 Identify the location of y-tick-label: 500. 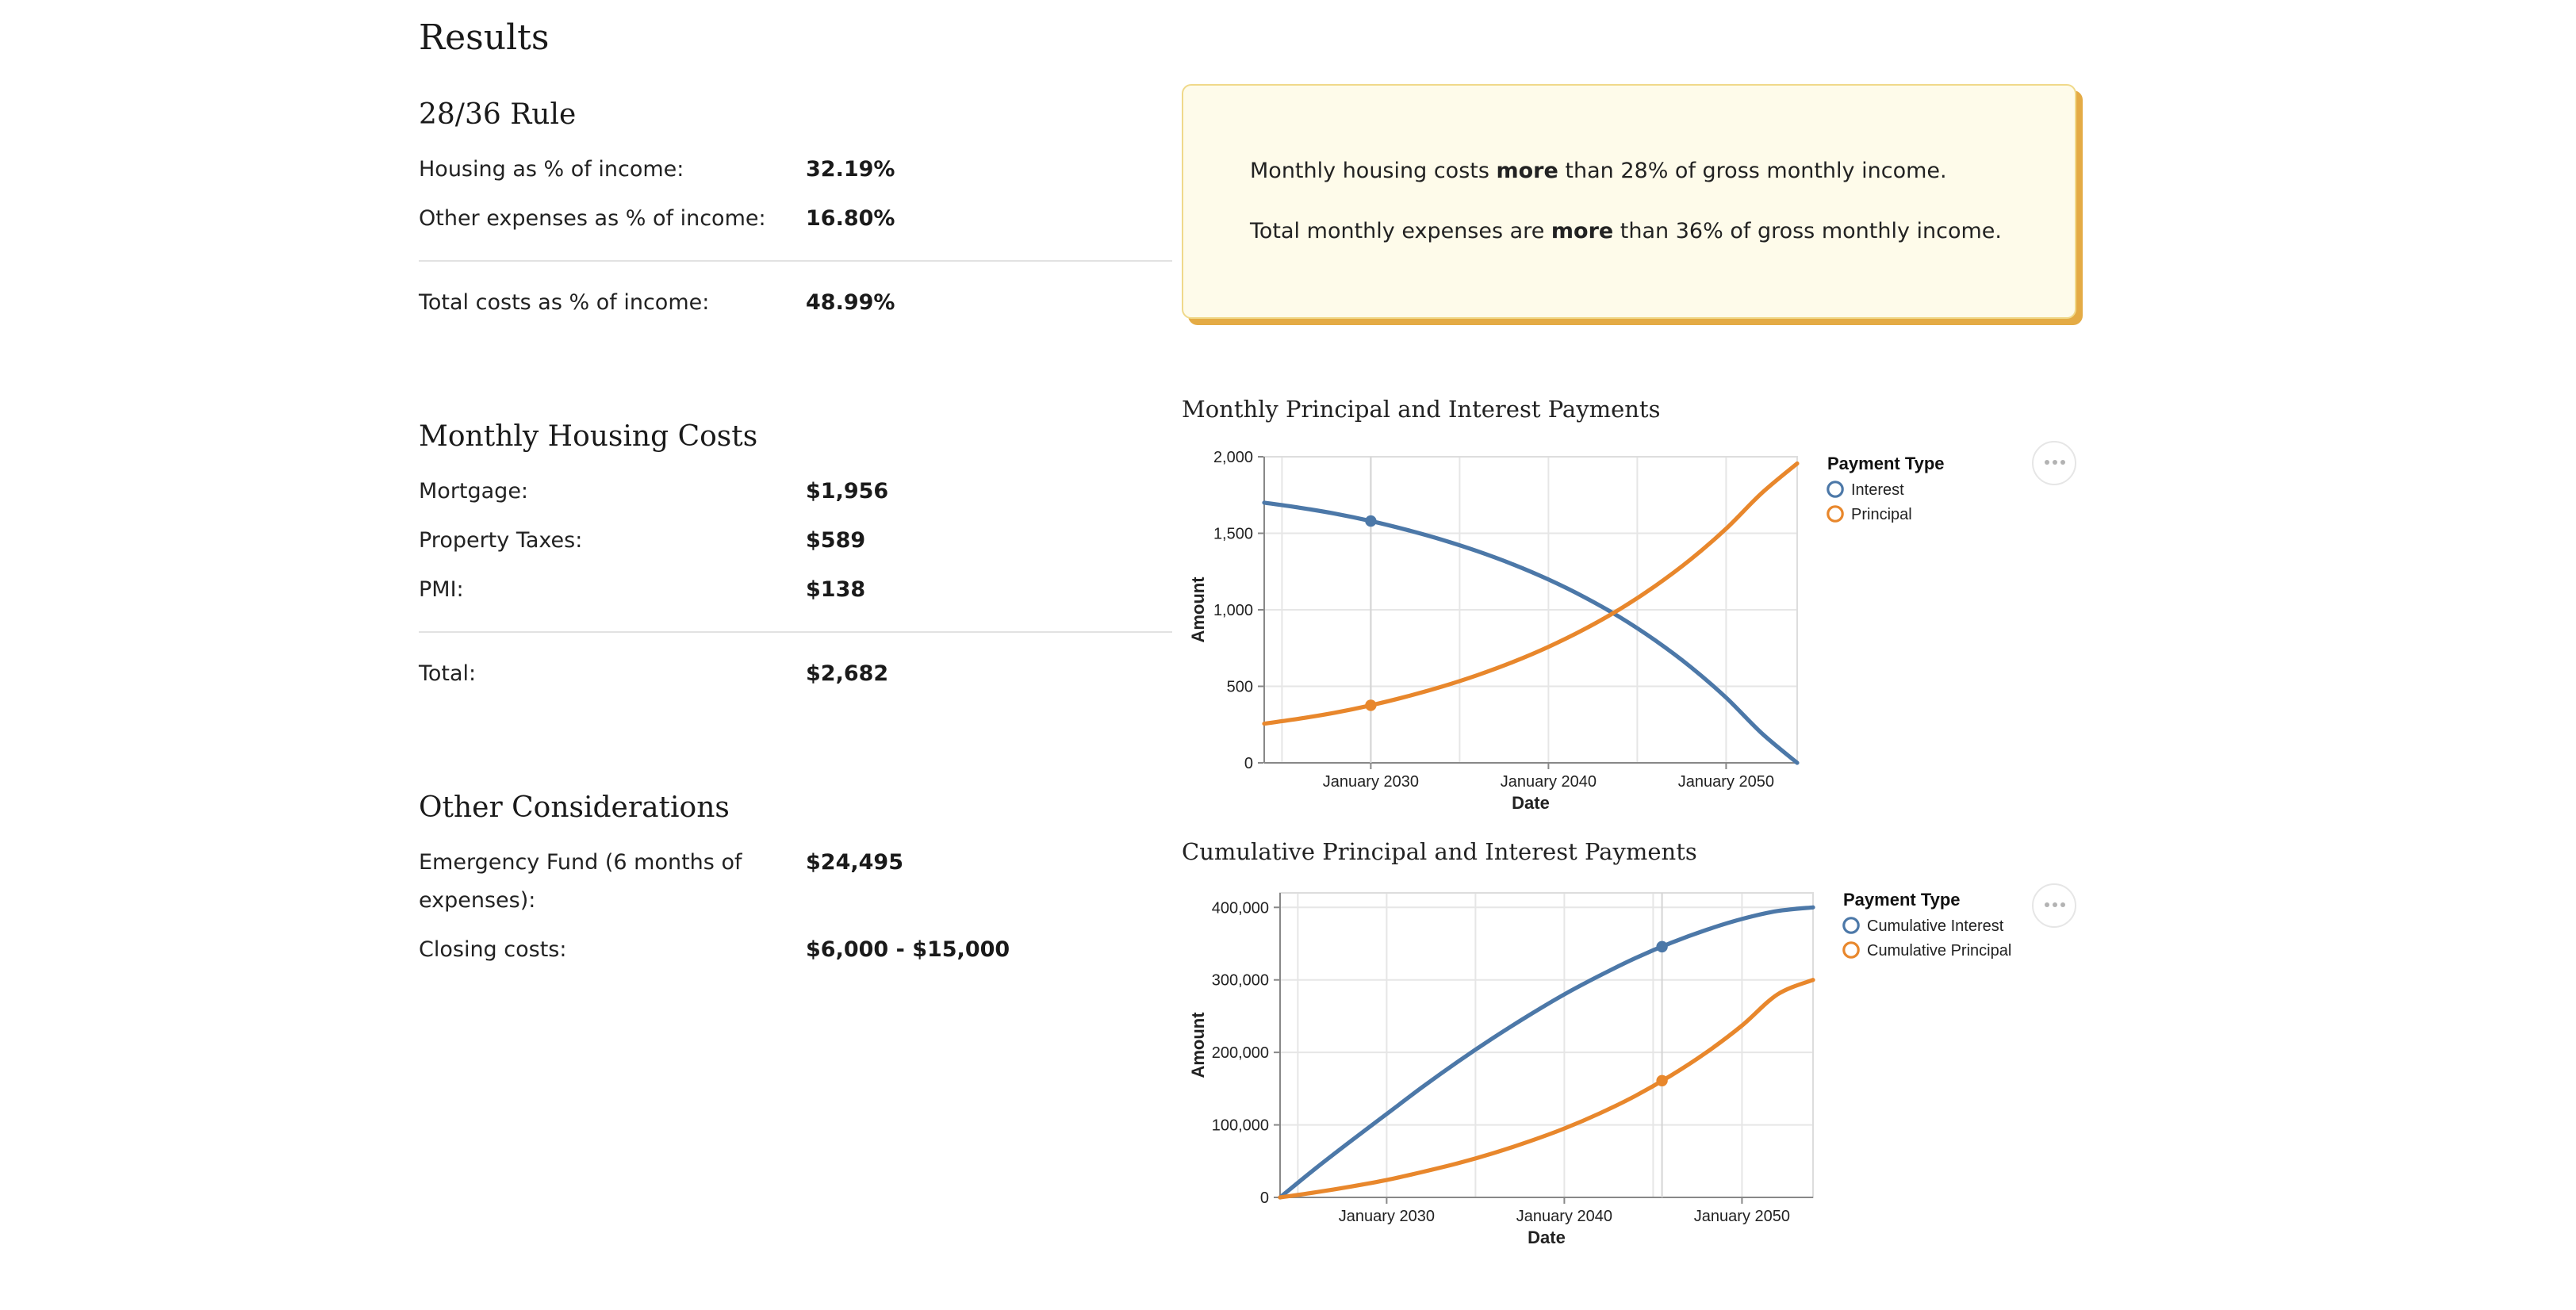
(1240, 687).